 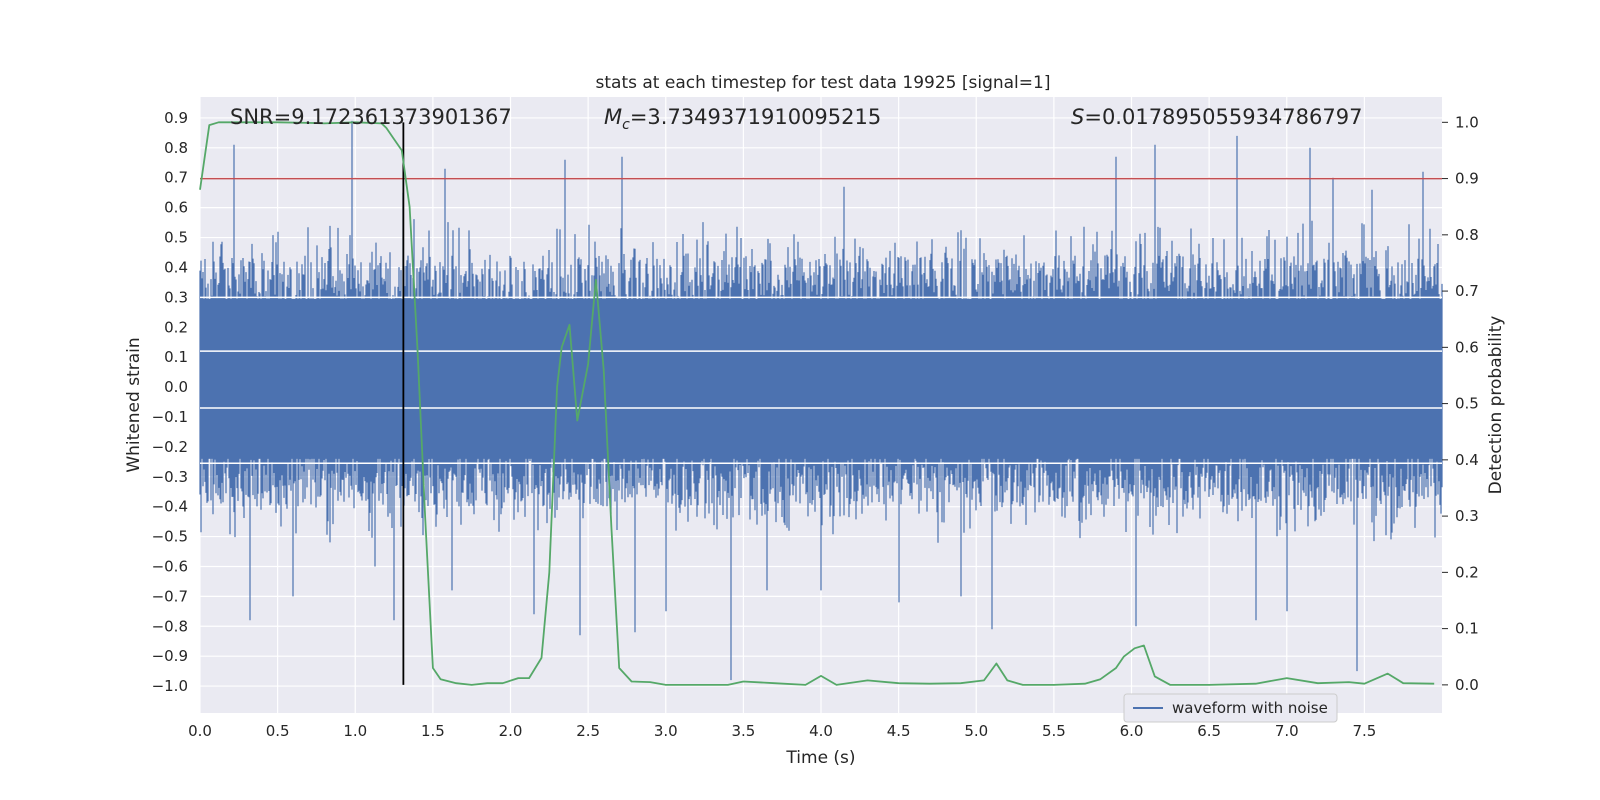 What do you see at coordinates (176, 238) in the screenshot?
I see `y-left-tick-label: 0.5` at bounding box center [176, 238].